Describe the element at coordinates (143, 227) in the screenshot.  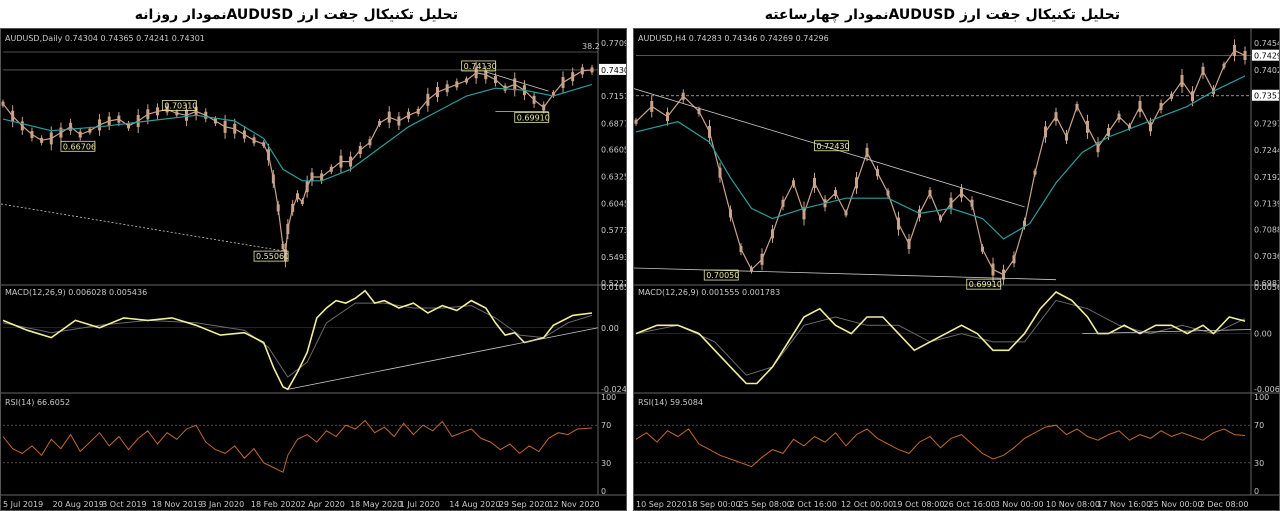
I see `support-trendline` at that location.